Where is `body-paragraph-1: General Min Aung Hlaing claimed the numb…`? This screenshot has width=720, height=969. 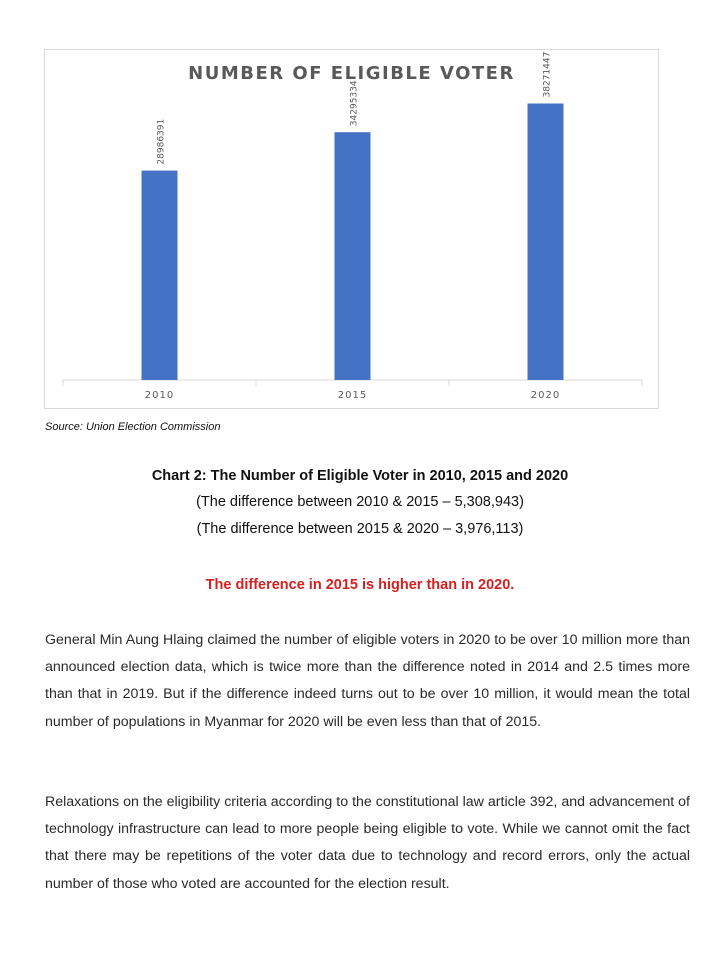
body-paragraph-1: General Min Aung Hlaing claimed the numb… is located at coordinates (367, 681).